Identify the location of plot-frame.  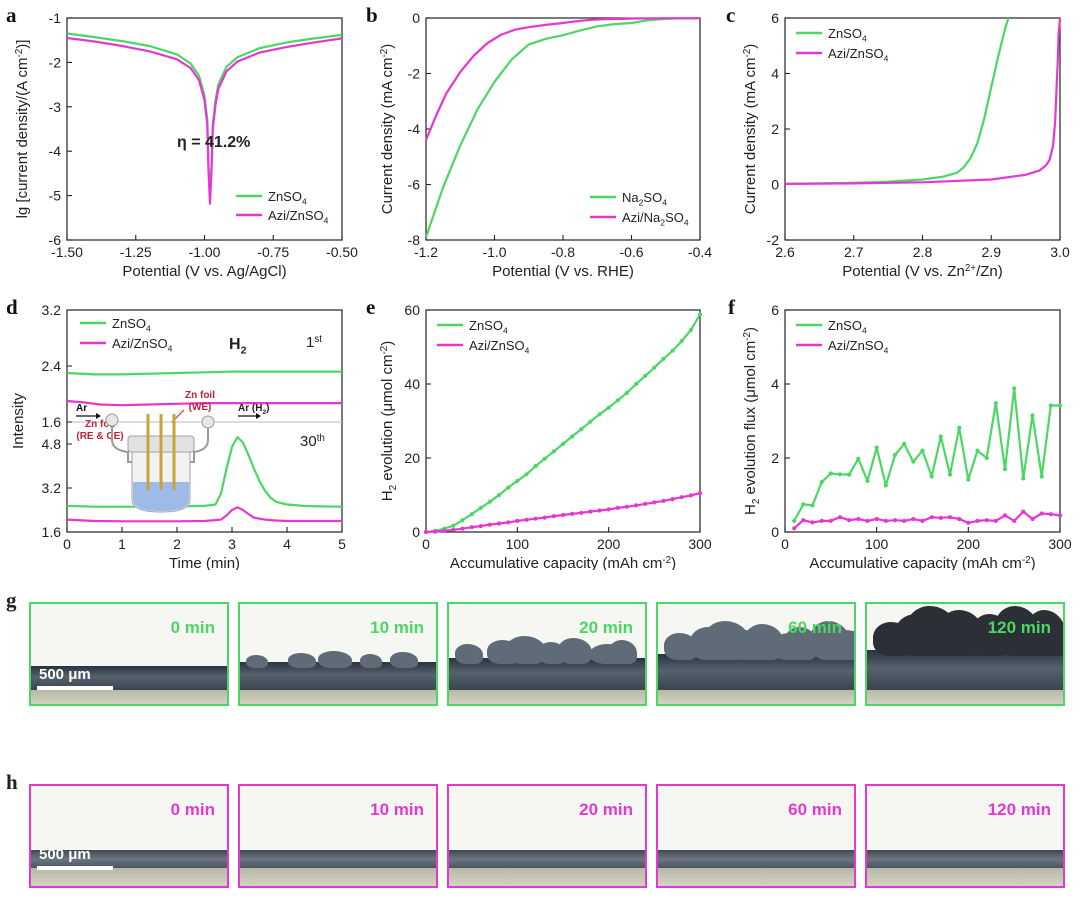
(204, 421).